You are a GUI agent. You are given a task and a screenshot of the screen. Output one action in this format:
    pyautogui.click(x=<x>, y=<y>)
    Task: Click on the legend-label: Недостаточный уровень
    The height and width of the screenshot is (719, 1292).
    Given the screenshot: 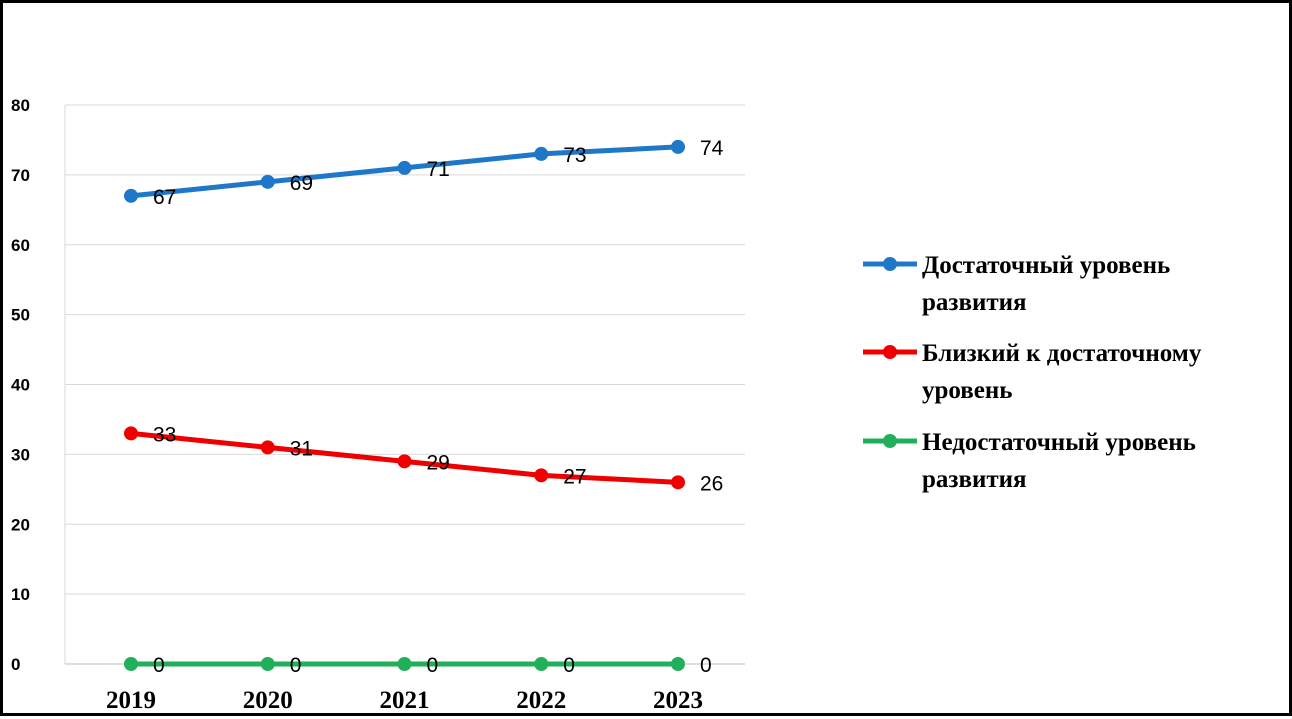 What is the action you would take?
    pyautogui.click(x=1059, y=442)
    